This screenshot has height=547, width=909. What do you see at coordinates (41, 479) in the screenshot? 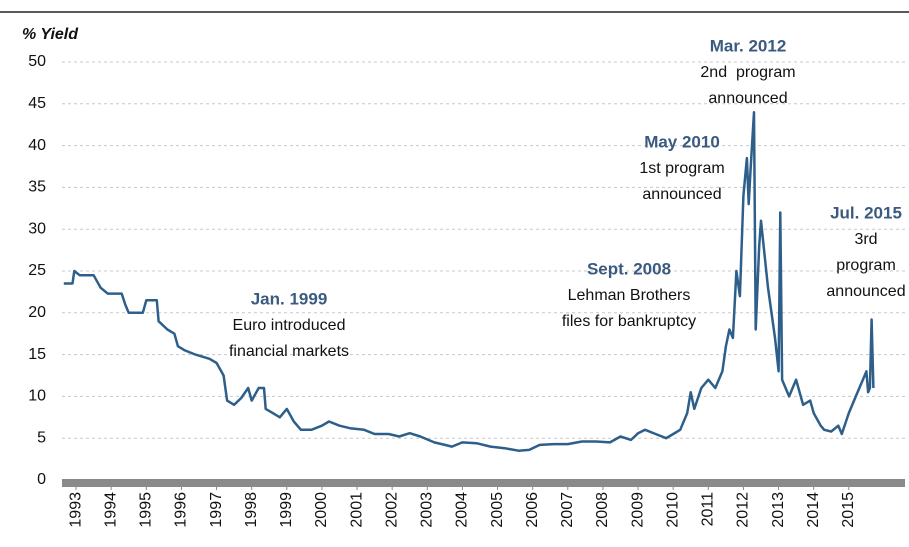
I see `y-tick-label: 0` at bounding box center [41, 479].